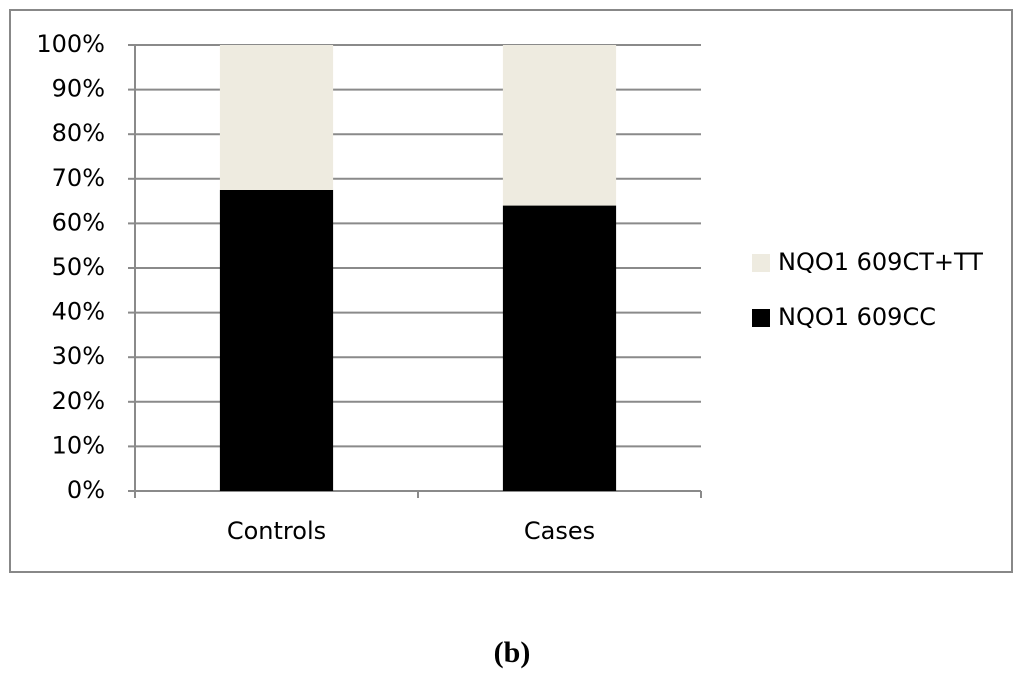  I want to click on x-tick-label: Cases, so click(559, 531).